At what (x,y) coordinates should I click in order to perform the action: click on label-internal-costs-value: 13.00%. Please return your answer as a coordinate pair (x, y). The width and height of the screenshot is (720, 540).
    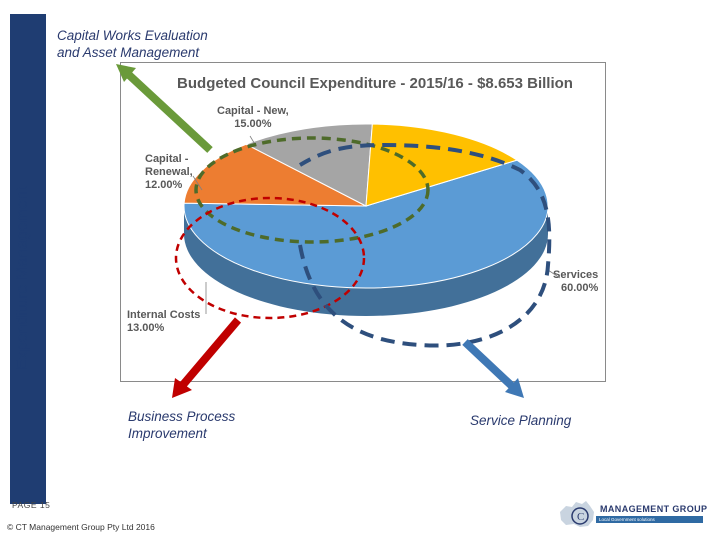
    Looking at the image, I should click on (146, 328).